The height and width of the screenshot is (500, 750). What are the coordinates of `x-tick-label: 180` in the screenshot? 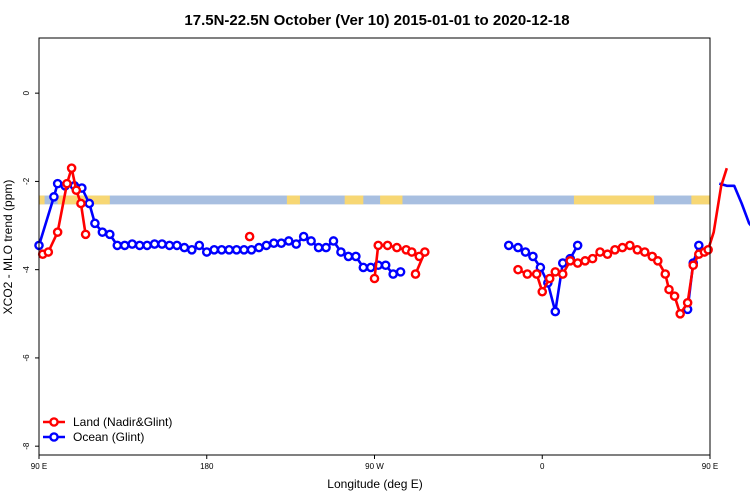 It's located at (207, 466).